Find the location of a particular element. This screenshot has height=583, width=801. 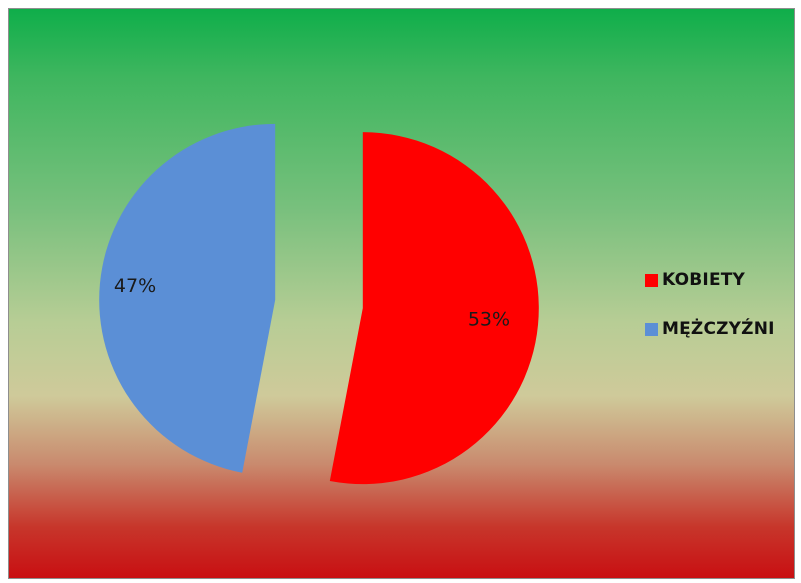

legend-label-mezczyzni: MĘŻCZYŹNI is located at coordinates (718, 329).